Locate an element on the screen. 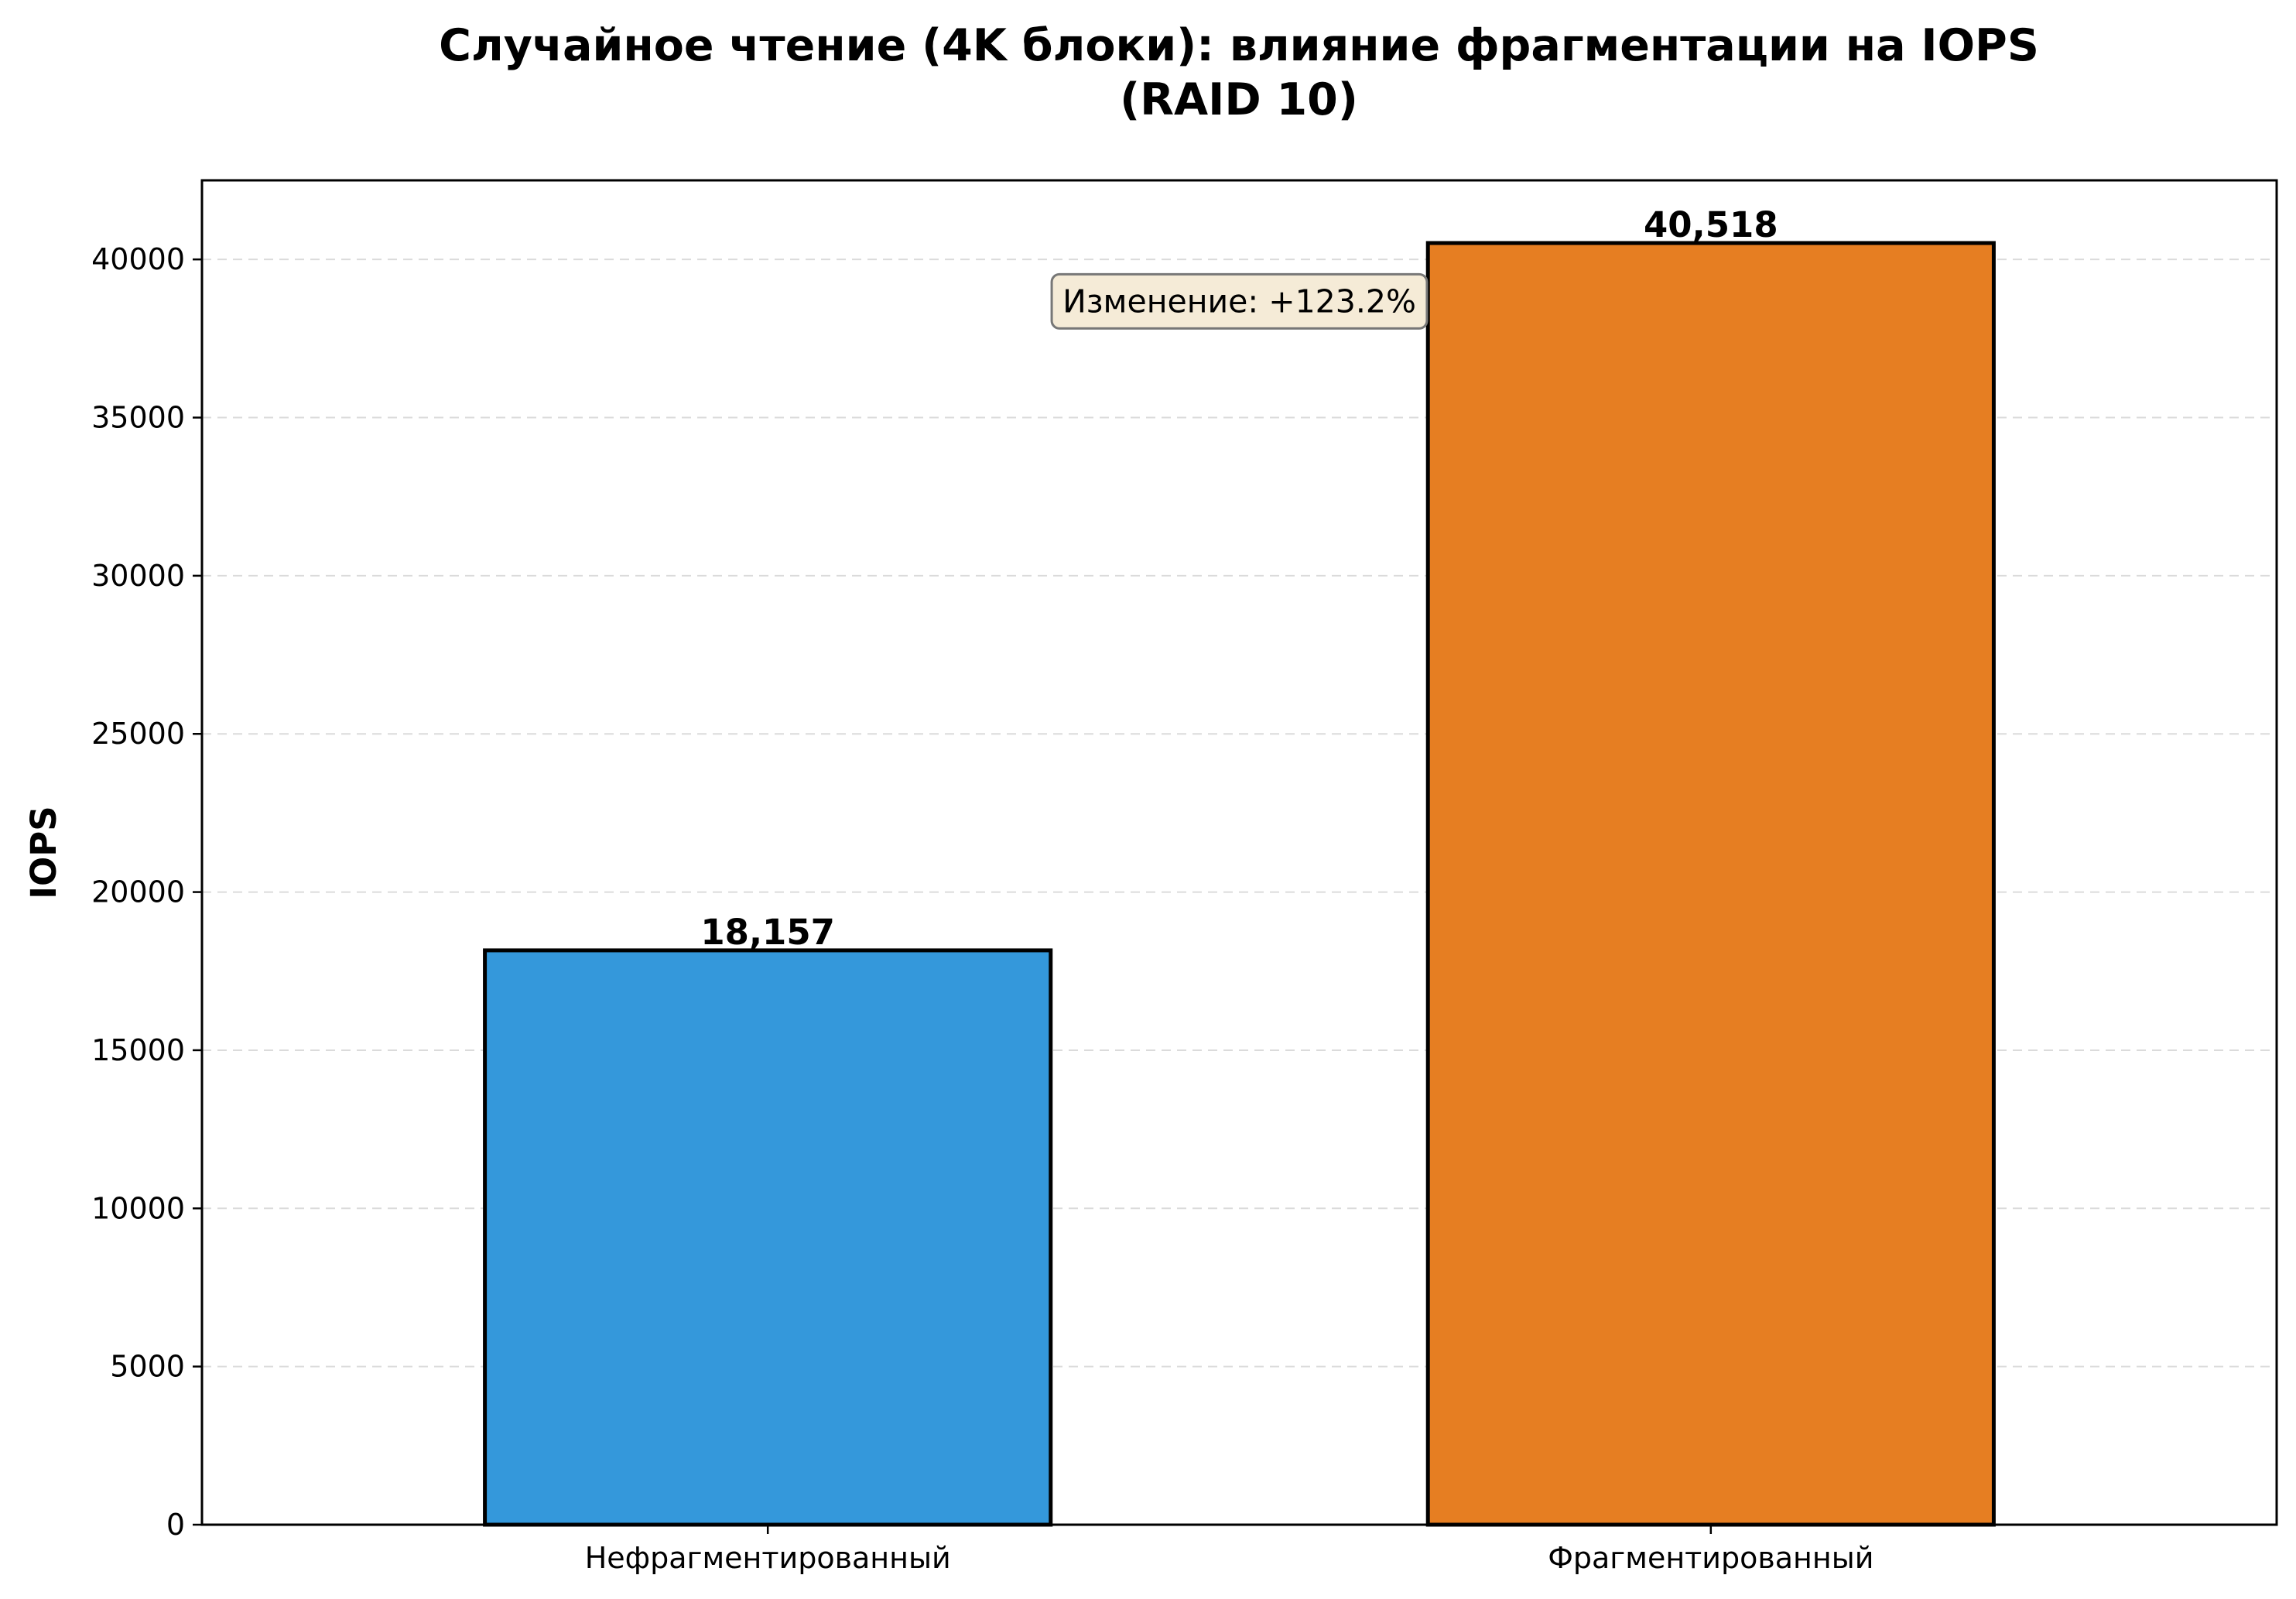 Image resolution: width=2296 pixels, height=1599 pixels. y-tick-label: 35000 is located at coordinates (138, 418).